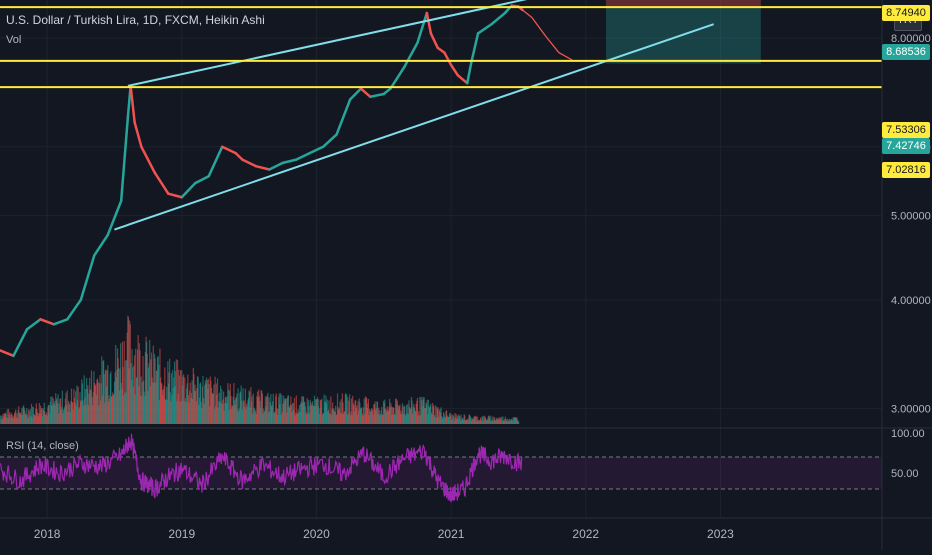  What do you see at coordinates (906, 146) in the screenshot?
I see `price-tag: 7.42746` at bounding box center [906, 146].